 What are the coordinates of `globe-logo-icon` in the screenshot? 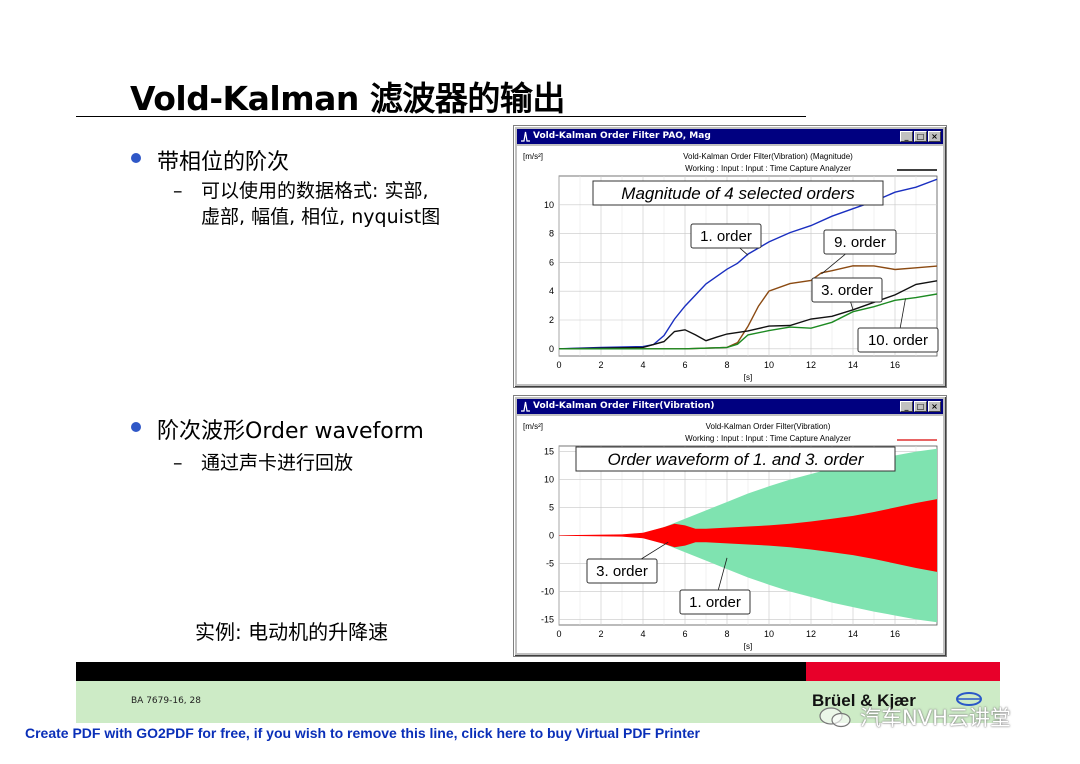 It's located at (969, 699).